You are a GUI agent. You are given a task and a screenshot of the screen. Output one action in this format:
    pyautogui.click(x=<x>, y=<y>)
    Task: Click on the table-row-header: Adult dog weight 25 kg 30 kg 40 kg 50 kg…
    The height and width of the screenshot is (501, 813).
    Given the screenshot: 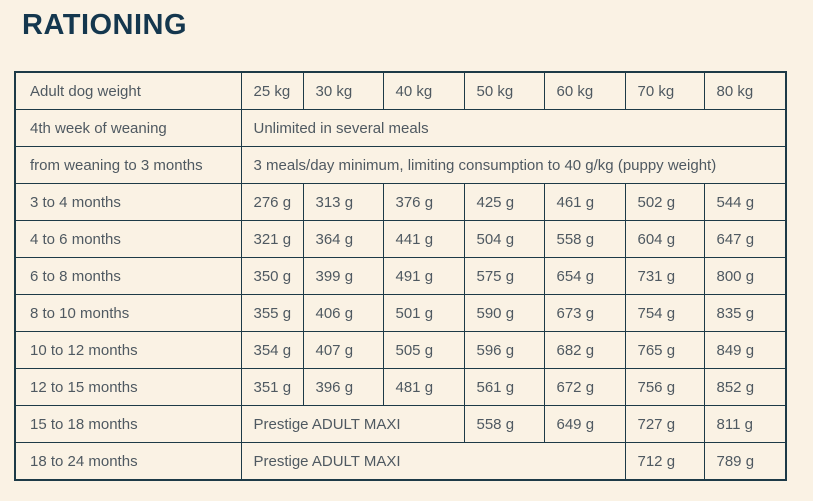 What is the action you would take?
    pyautogui.click(x=400, y=90)
    